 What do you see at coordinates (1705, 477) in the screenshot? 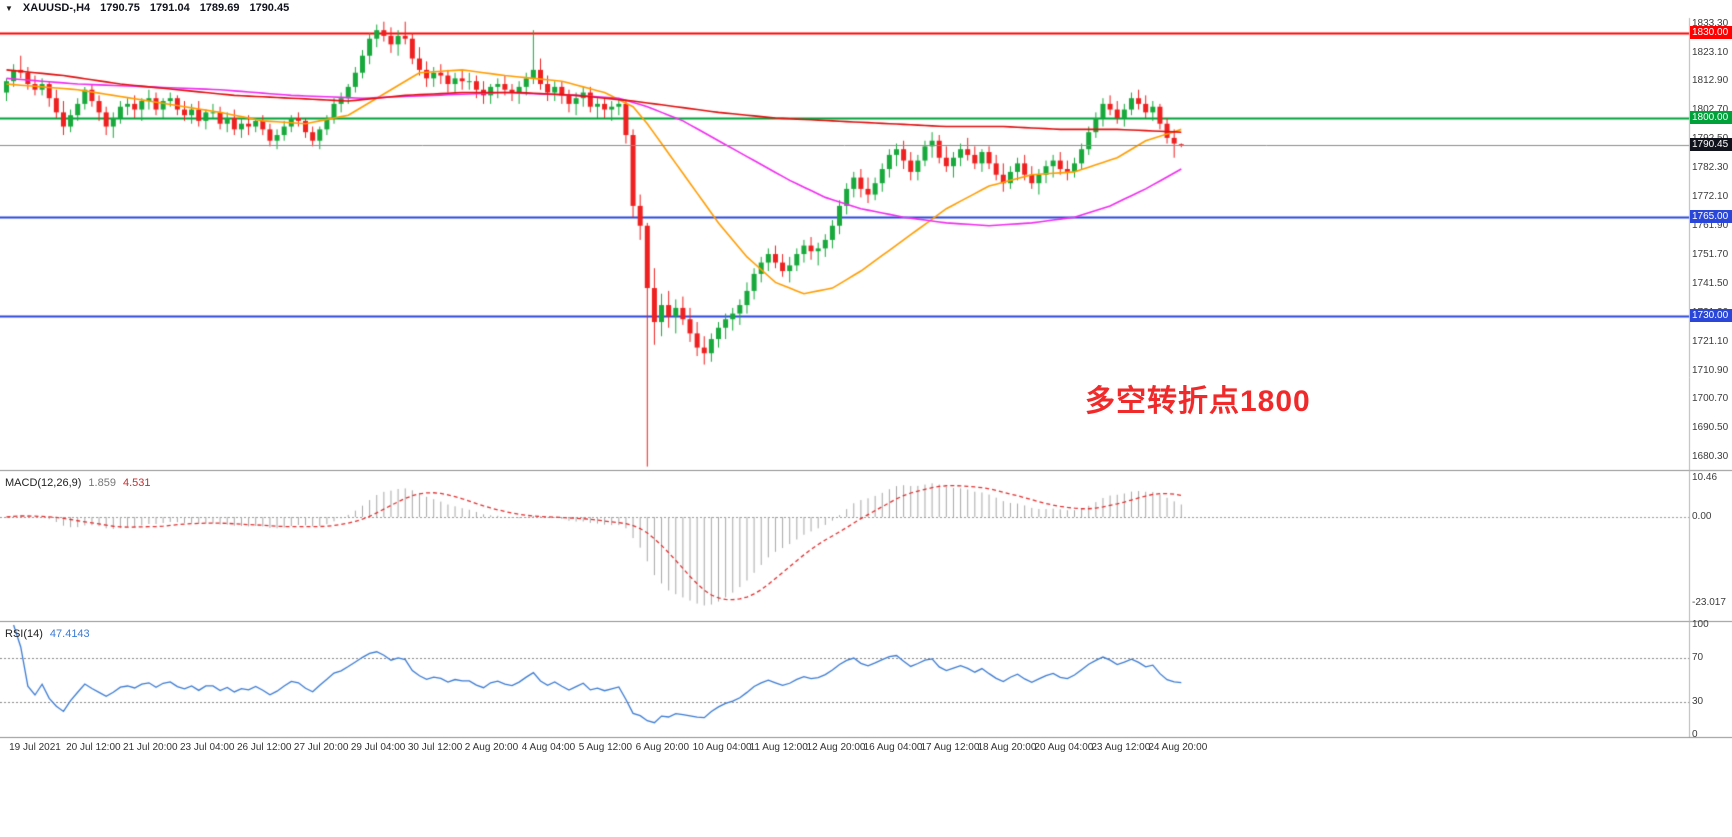
I see `macd-axis-label: 10.46` at bounding box center [1705, 477].